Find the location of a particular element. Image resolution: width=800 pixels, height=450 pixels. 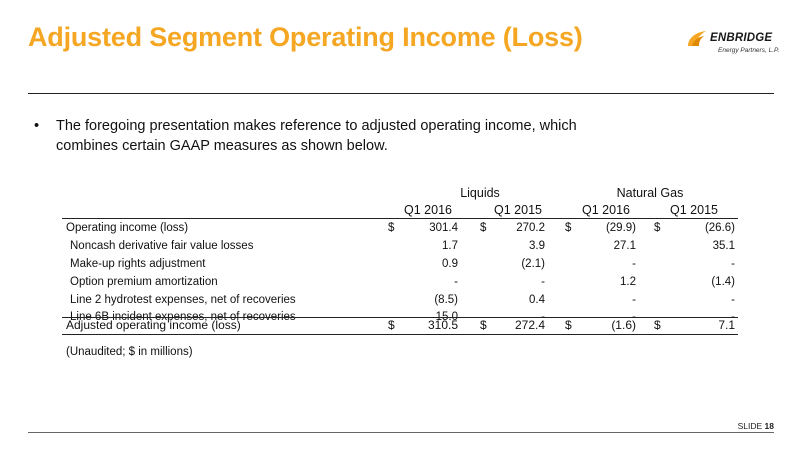

slide-number: SLIDE 18 is located at coordinates (756, 426).